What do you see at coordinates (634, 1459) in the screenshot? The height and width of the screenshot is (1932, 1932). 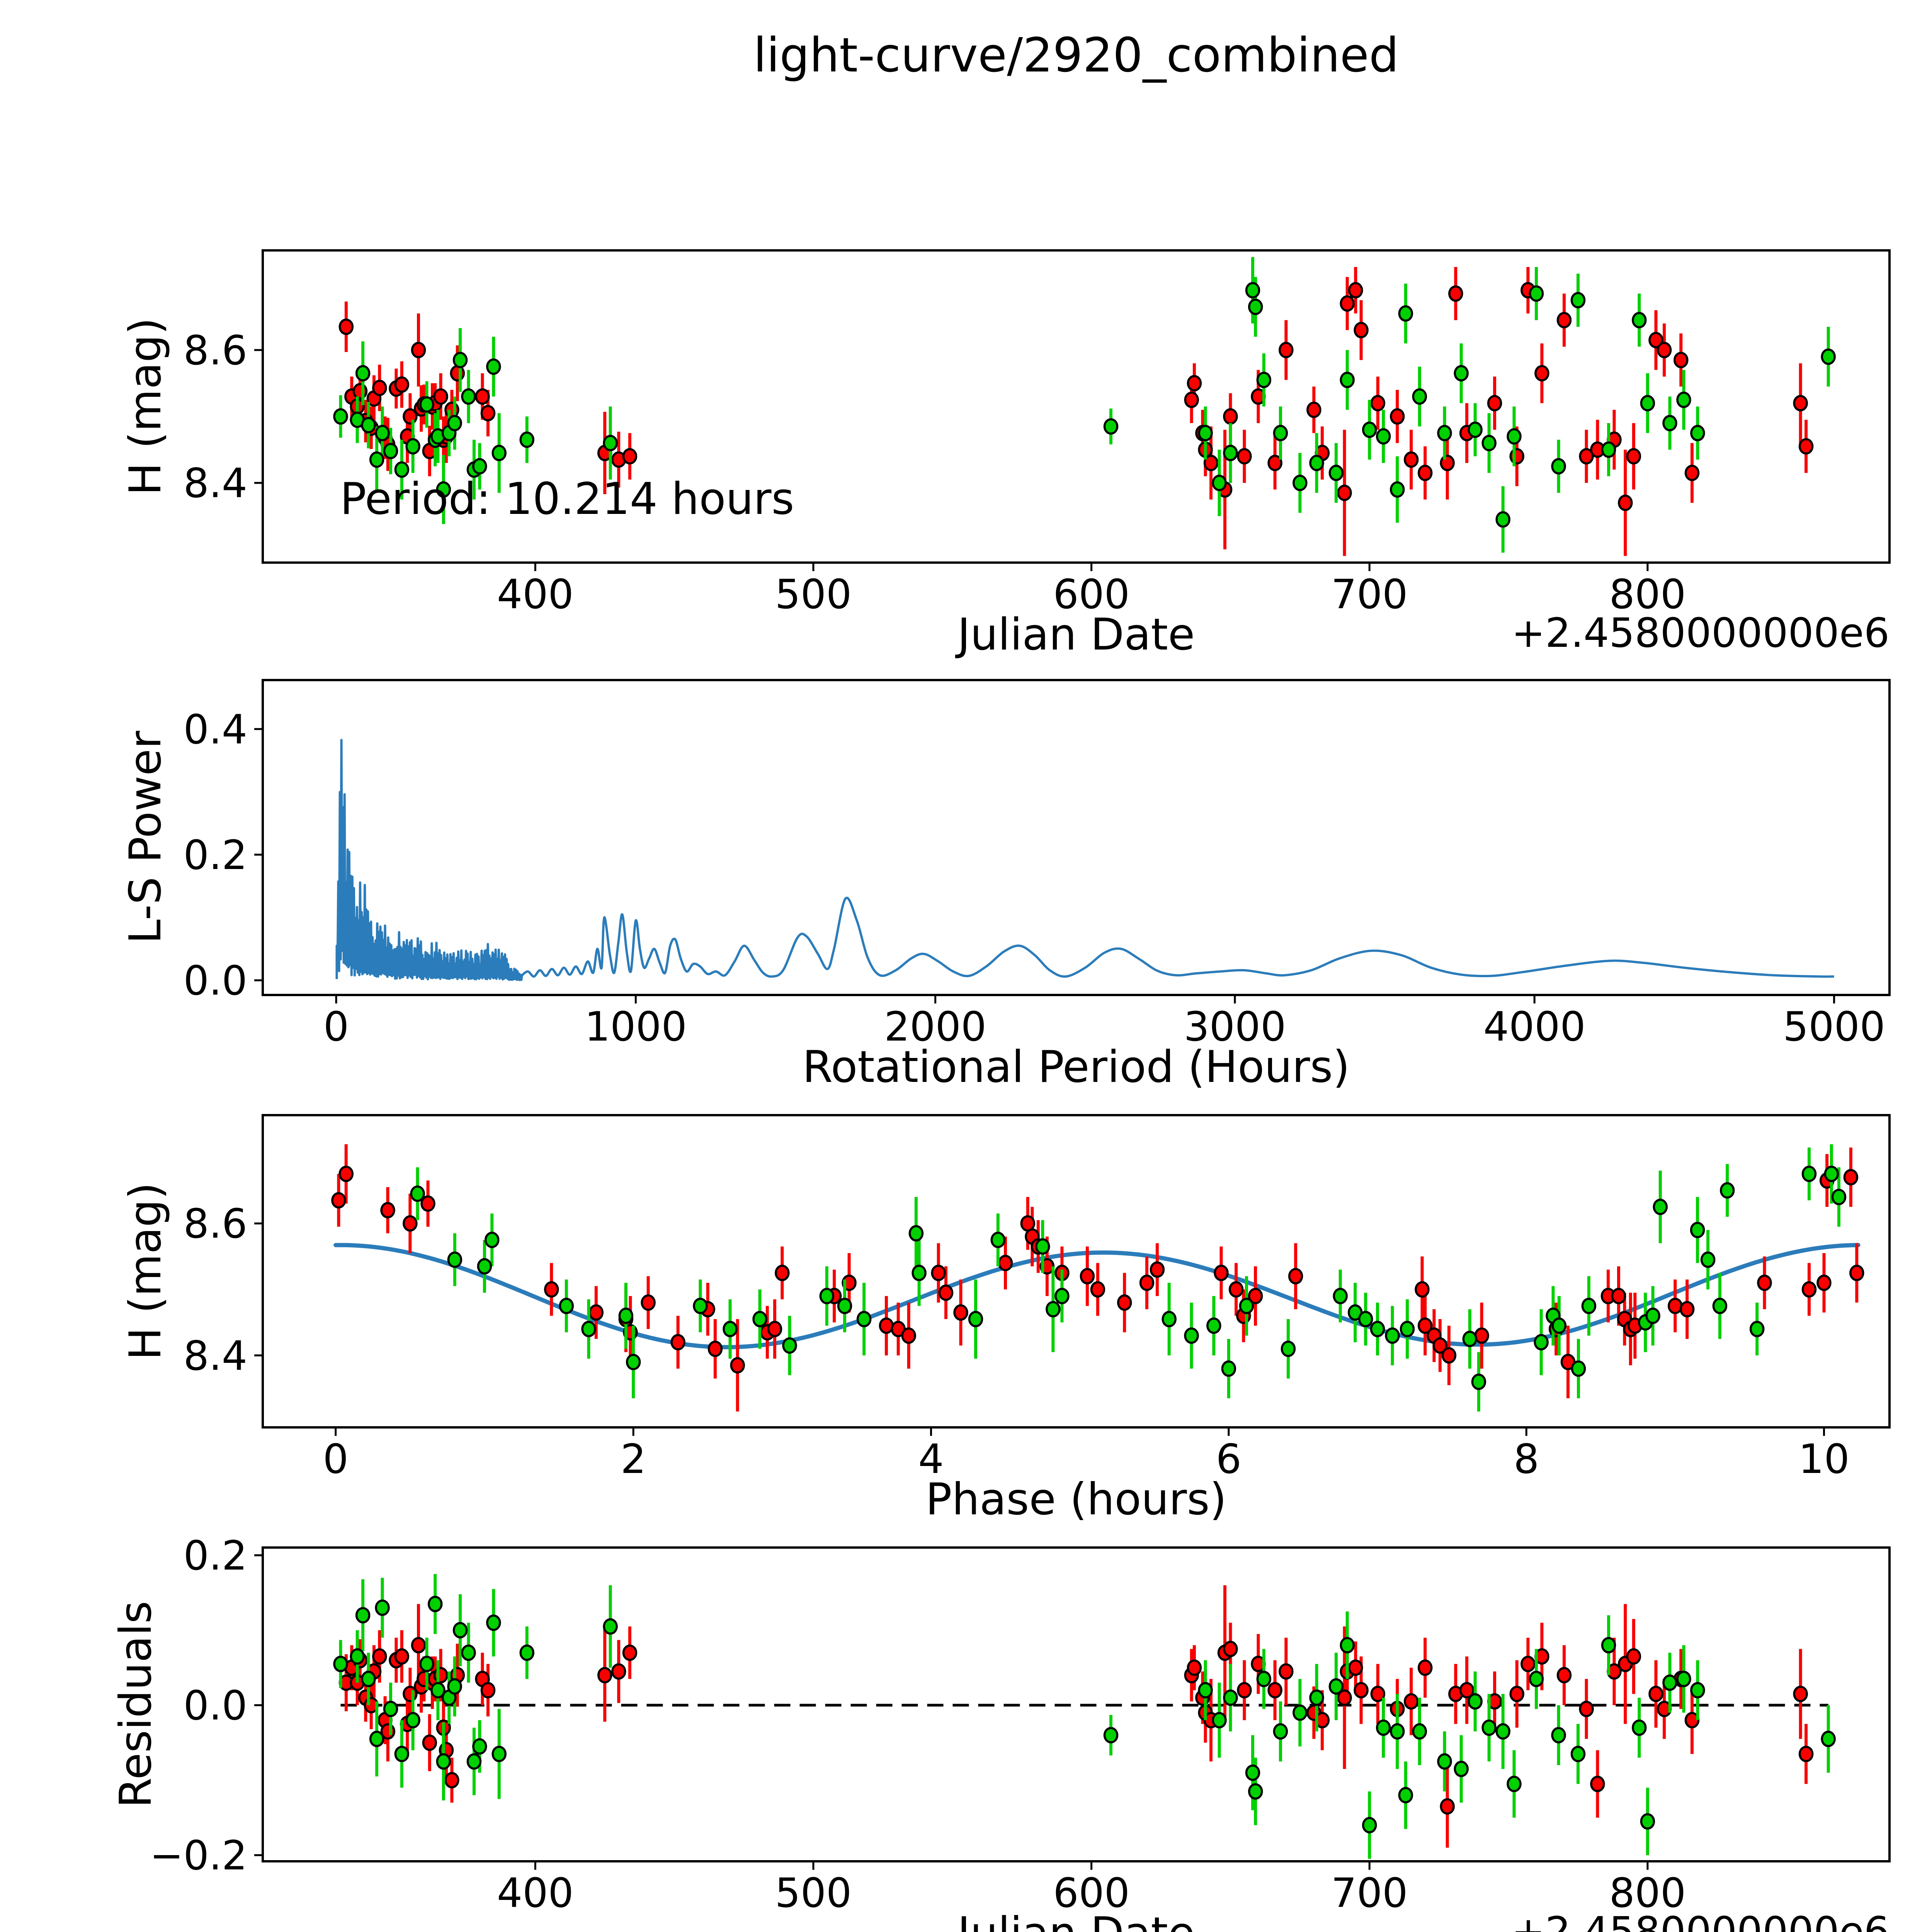 I see `x-tick-label: 2` at bounding box center [634, 1459].